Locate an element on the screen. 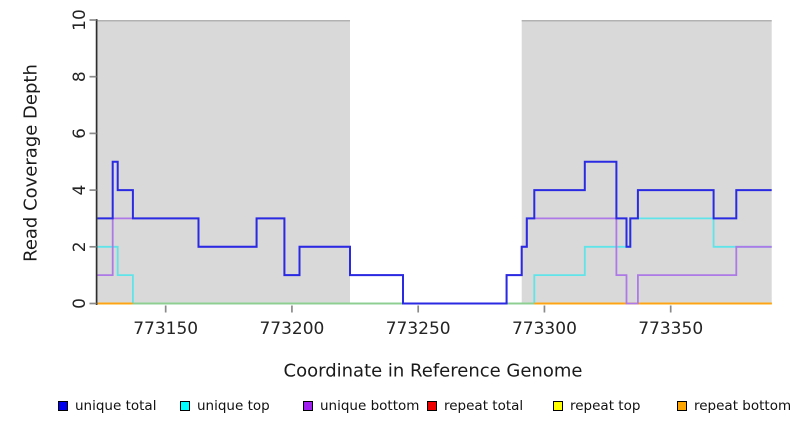 Image resolution: width=792 pixels, height=432 pixels. y-tick-label: 4 is located at coordinates (80, 190).